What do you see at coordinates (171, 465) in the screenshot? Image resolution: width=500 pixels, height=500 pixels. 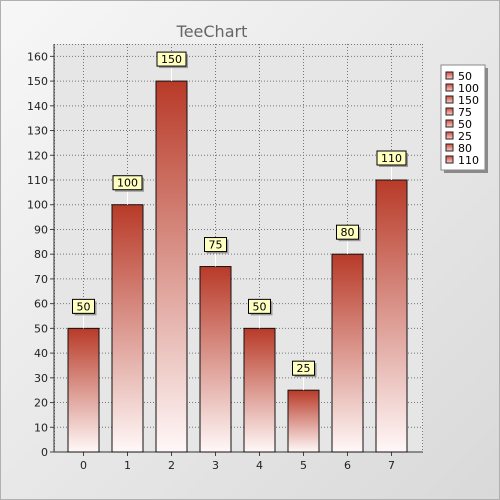 I see `x-tick-label: 2` at bounding box center [171, 465].